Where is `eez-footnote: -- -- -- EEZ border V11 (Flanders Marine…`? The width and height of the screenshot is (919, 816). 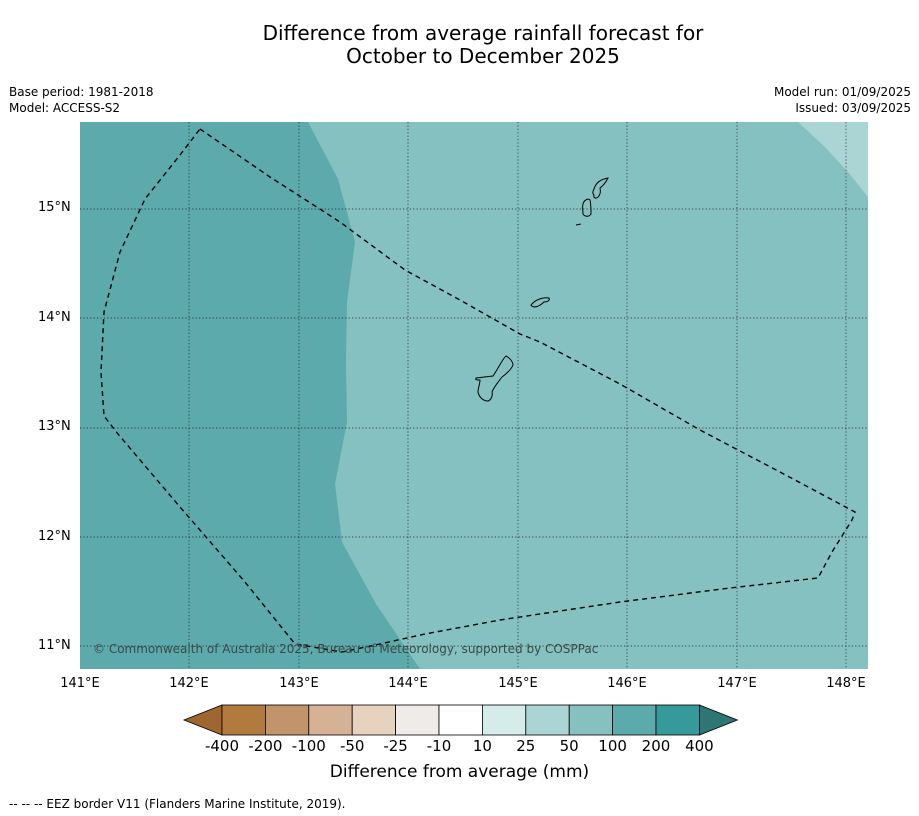
eez-footnote: -- -- -- EEZ border V11 (Flanders Marine… is located at coordinates (177, 804).